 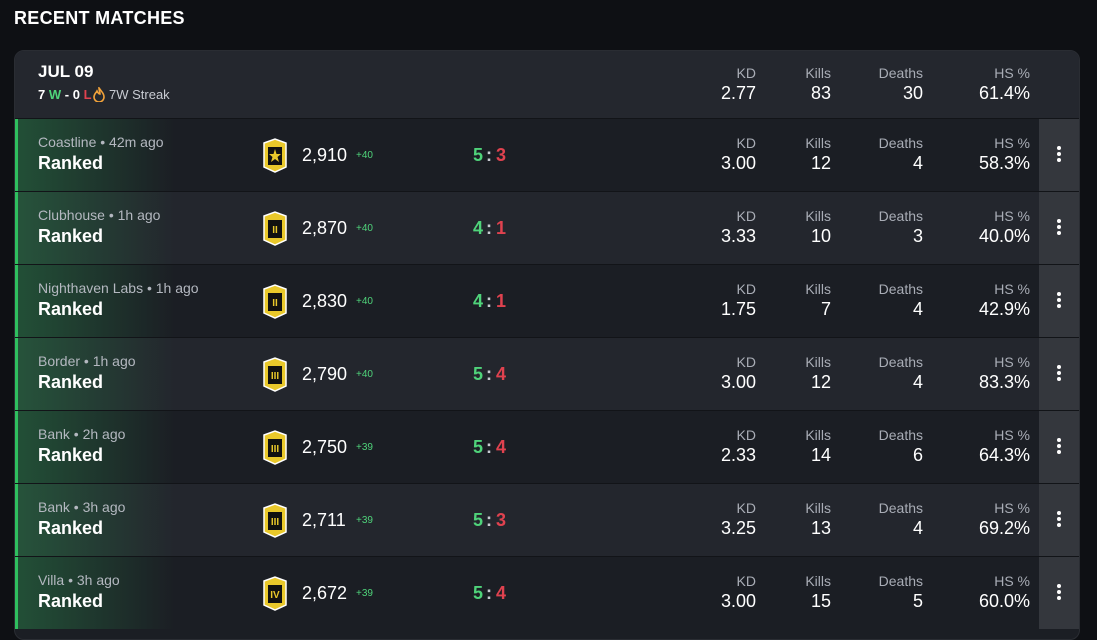 I want to click on rank-badge, so click(x=275, y=155).